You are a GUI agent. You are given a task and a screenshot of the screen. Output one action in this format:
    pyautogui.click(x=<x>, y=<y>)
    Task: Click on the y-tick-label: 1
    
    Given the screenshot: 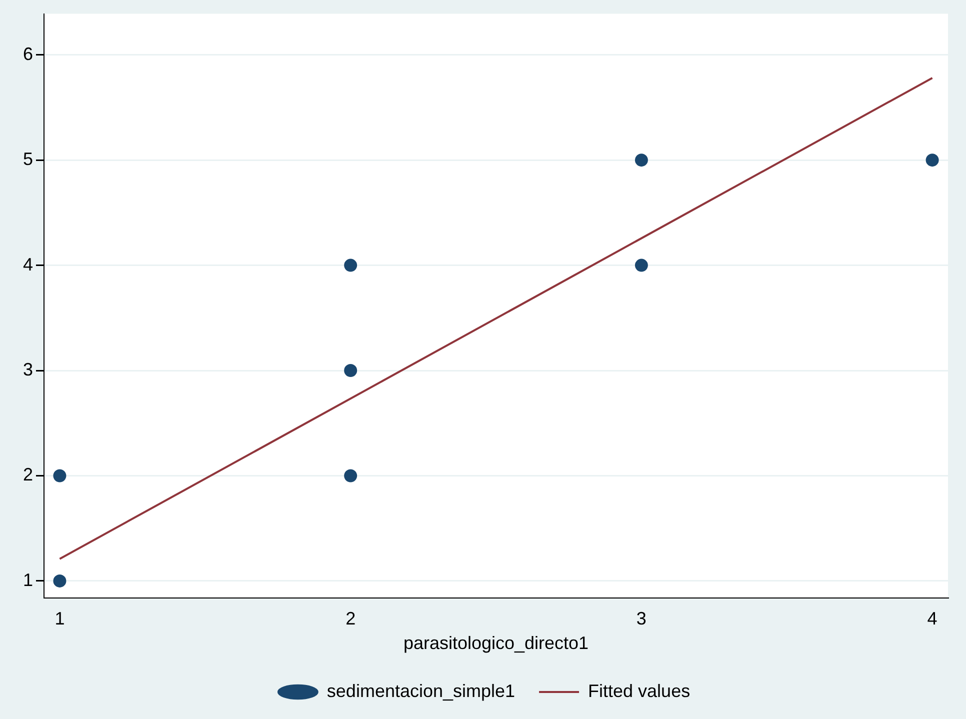 What is the action you would take?
    pyautogui.click(x=28, y=580)
    